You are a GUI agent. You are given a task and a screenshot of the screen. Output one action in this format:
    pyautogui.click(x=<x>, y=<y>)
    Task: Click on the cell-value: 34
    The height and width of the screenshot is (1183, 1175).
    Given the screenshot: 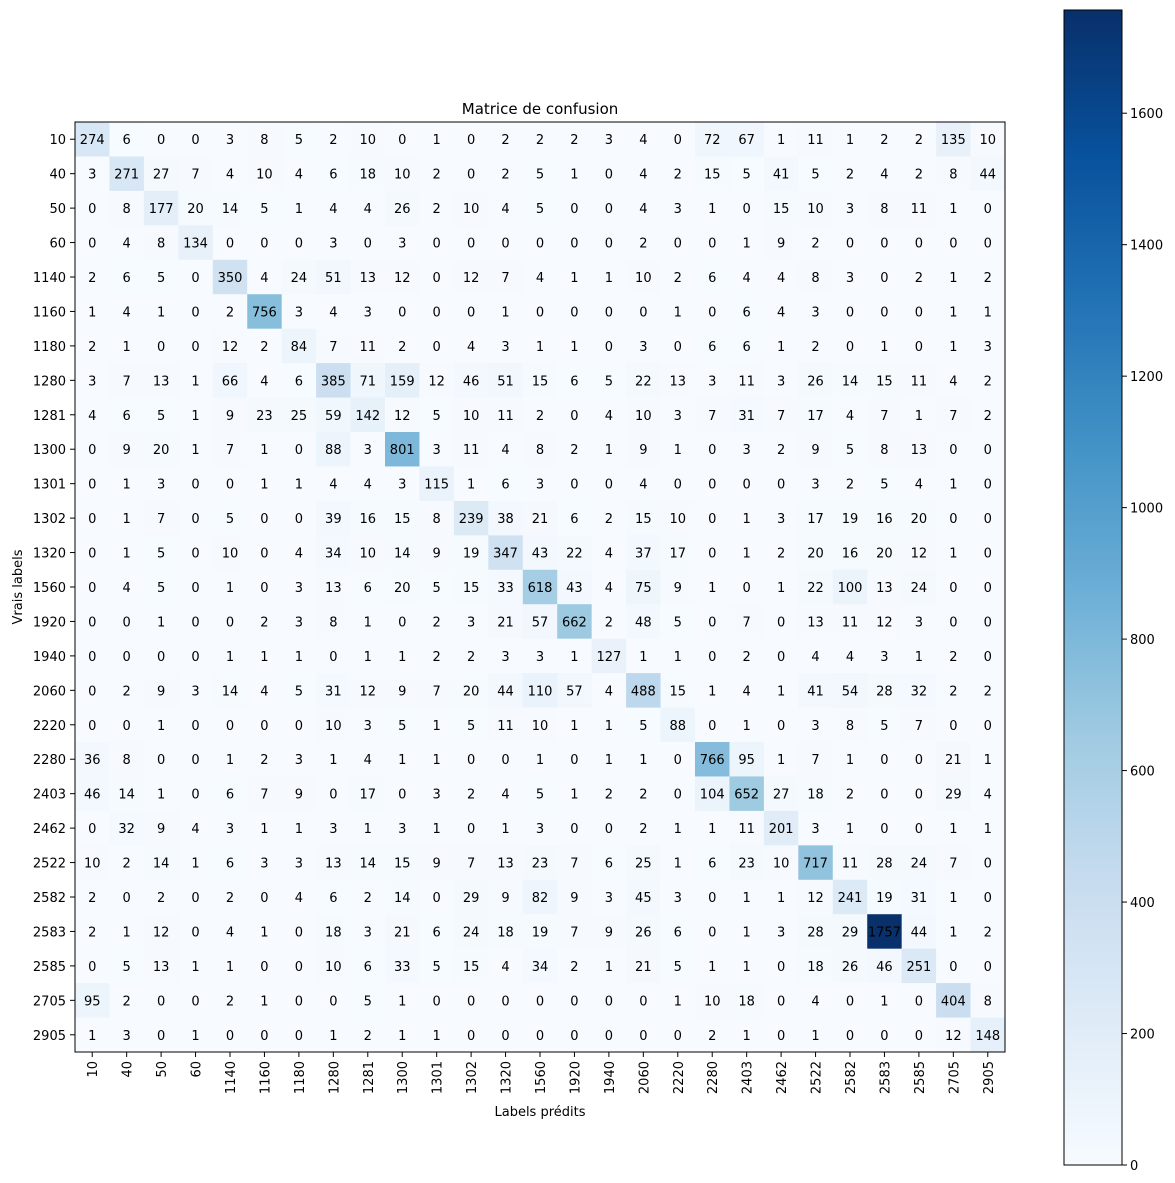 What is the action you would take?
    pyautogui.click(x=333, y=554)
    